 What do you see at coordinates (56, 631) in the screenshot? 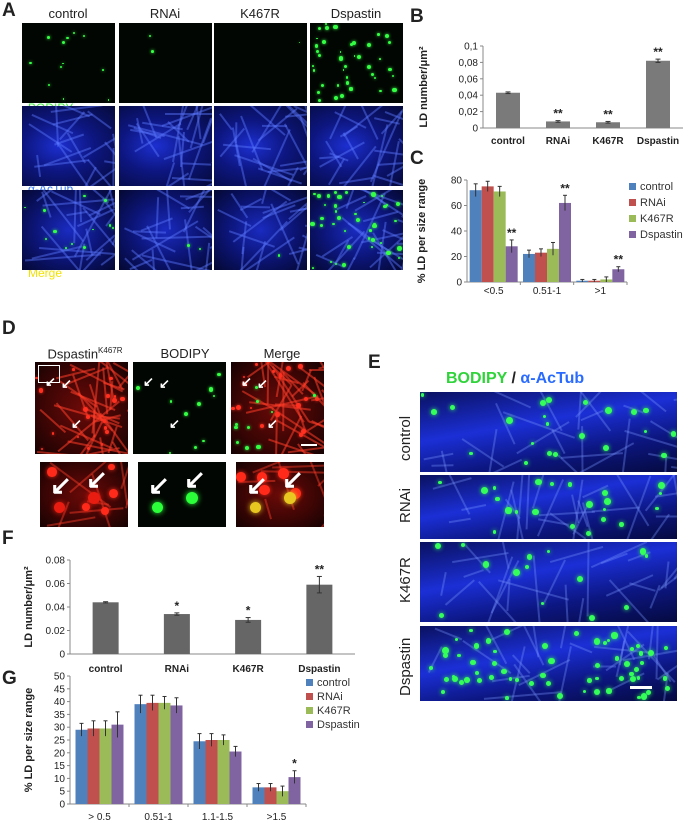
I see `y-tick-label: 0.02` at bounding box center [56, 631].